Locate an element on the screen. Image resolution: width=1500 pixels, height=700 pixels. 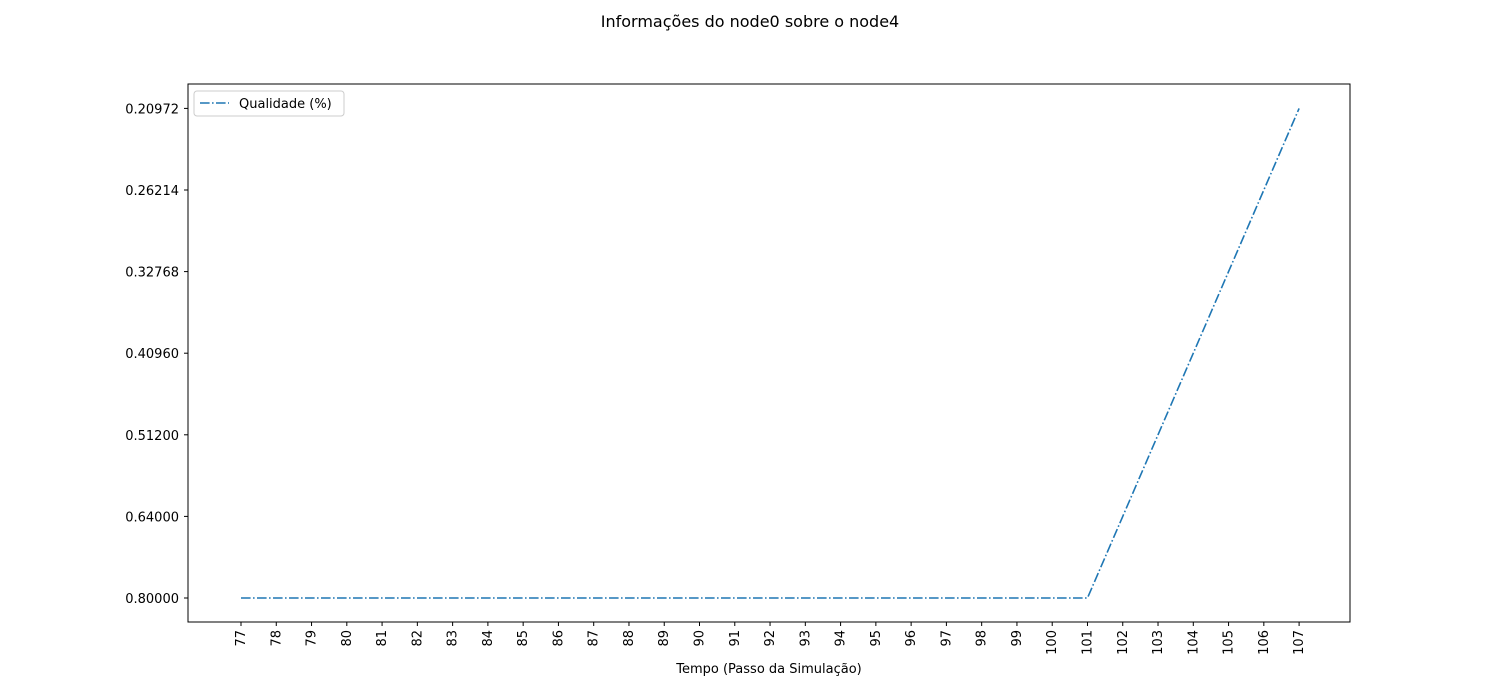
x-tick-label: 80 is located at coordinates (347, 638).